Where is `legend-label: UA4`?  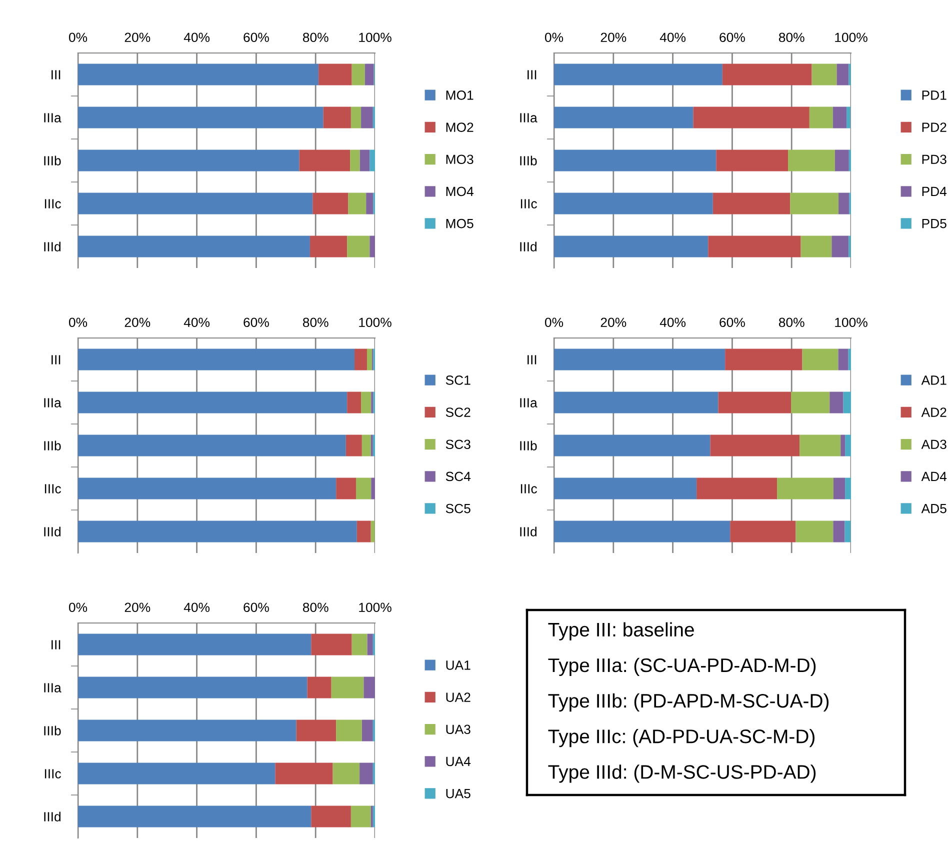
legend-label: UA4 is located at coordinates (458, 761).